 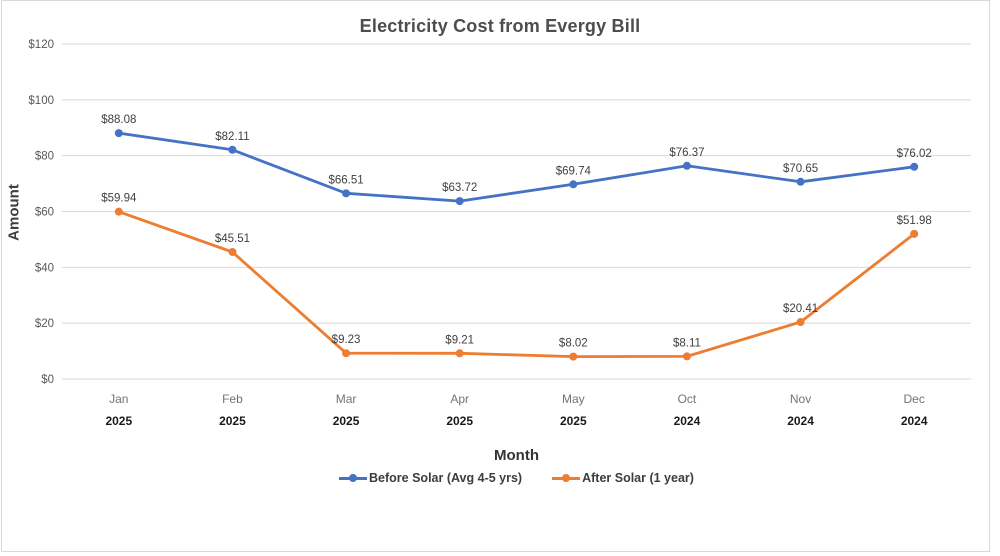 What do you see at coordinates (638, 478) in the screenshot?
I see `legend-label: After Solar (1 year)` at bounding box center [638, 478].